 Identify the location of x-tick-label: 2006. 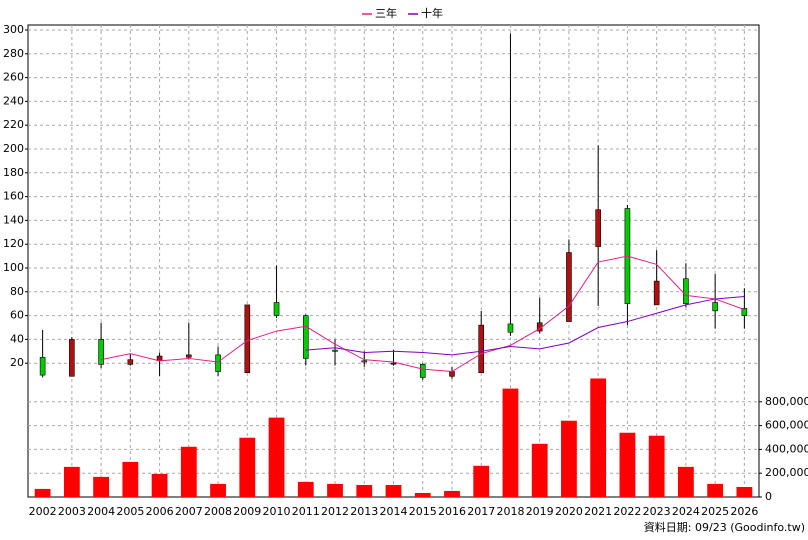
(160, 511).